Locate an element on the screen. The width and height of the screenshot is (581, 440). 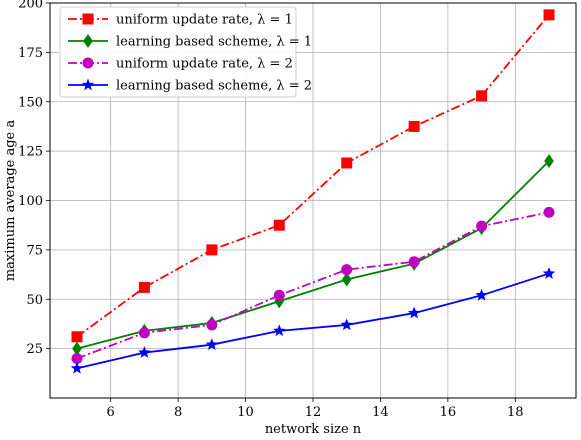
legend-label: uniform update rate, λ = 2 is located at coordinates (204, 64).